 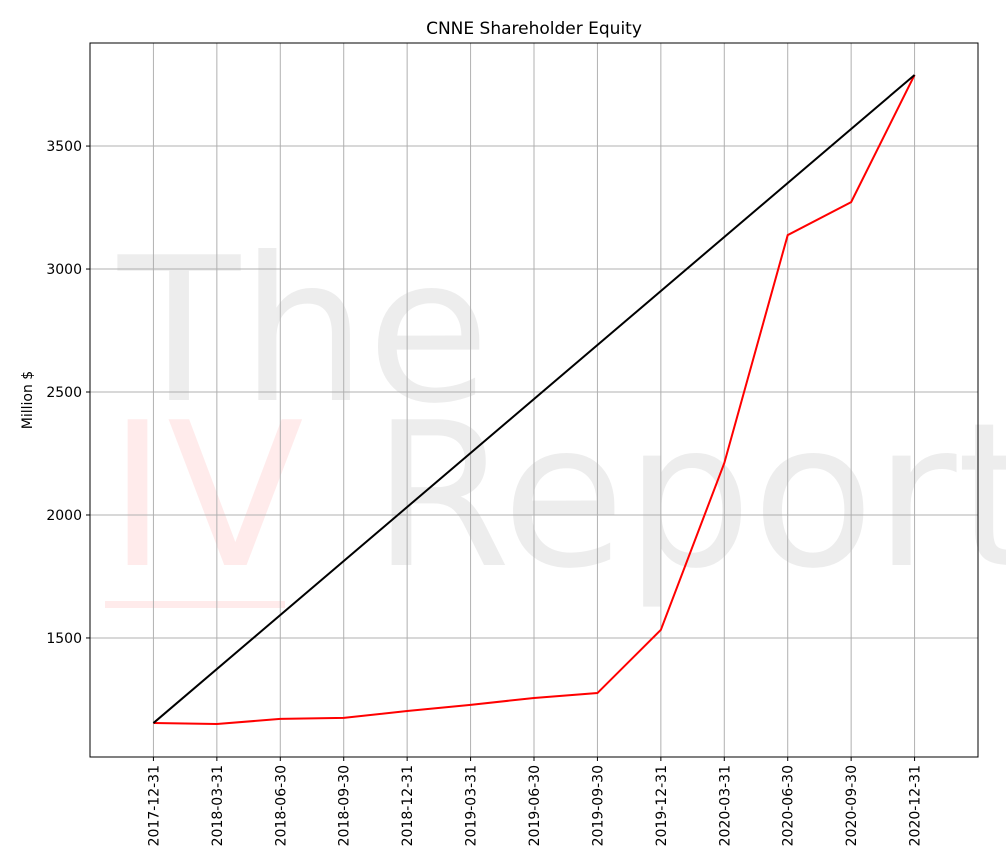 I want to click on x-tick-label: 2020-12-31, so click(x=916, y=805).